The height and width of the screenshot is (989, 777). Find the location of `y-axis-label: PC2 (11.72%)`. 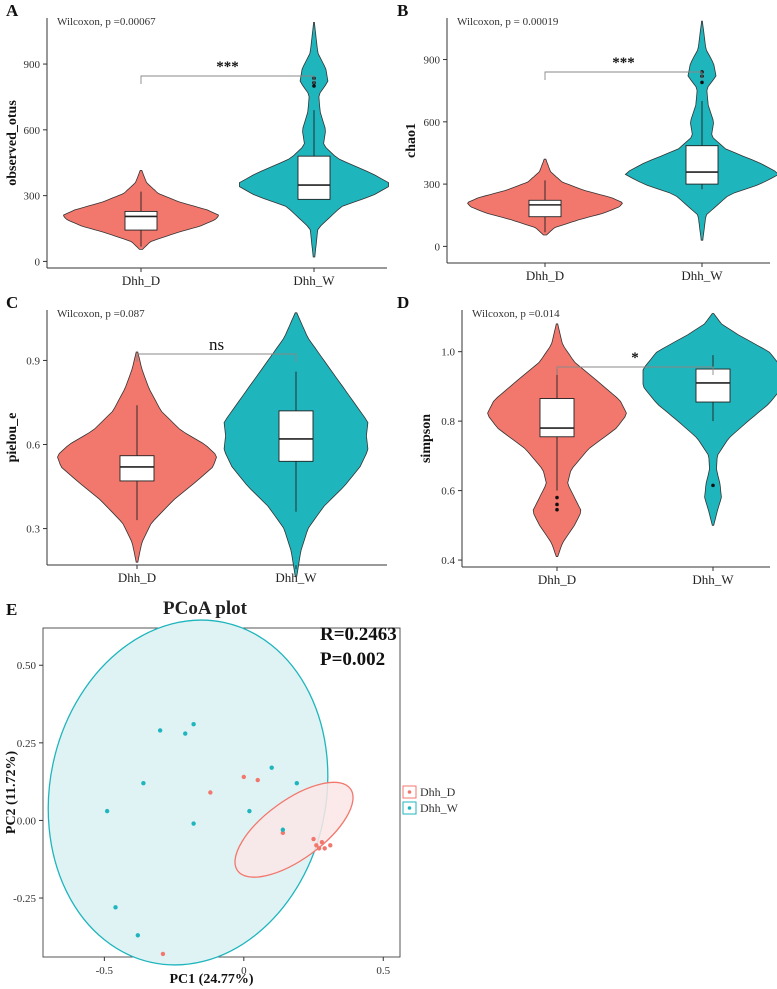

y-axis-label: PC2 (11.72%) is located at coordinates (11, 793).